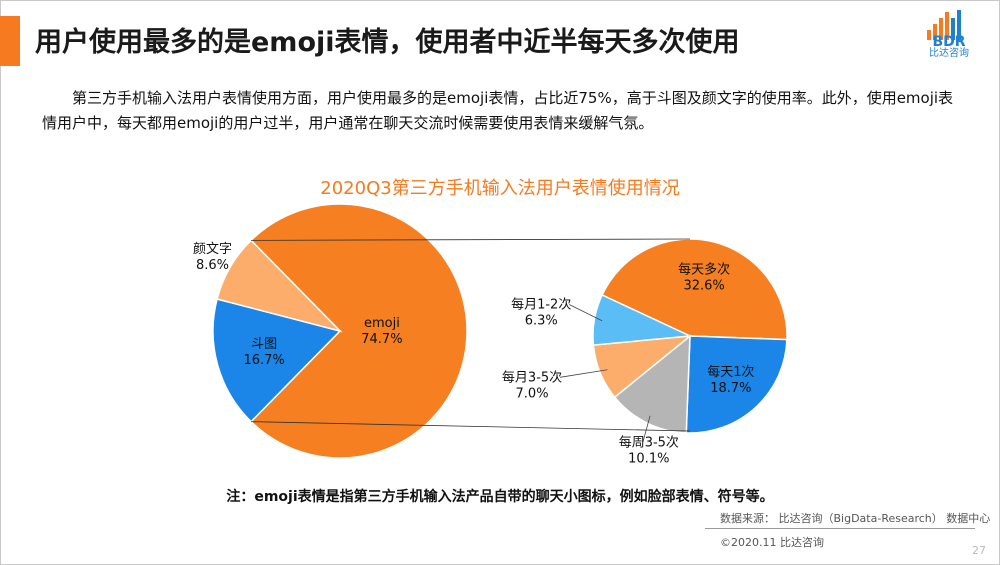  What do you see at coordinates (979, 550) in the screenshot?
I see `page-number: 27` at bounding box center [979, 550].